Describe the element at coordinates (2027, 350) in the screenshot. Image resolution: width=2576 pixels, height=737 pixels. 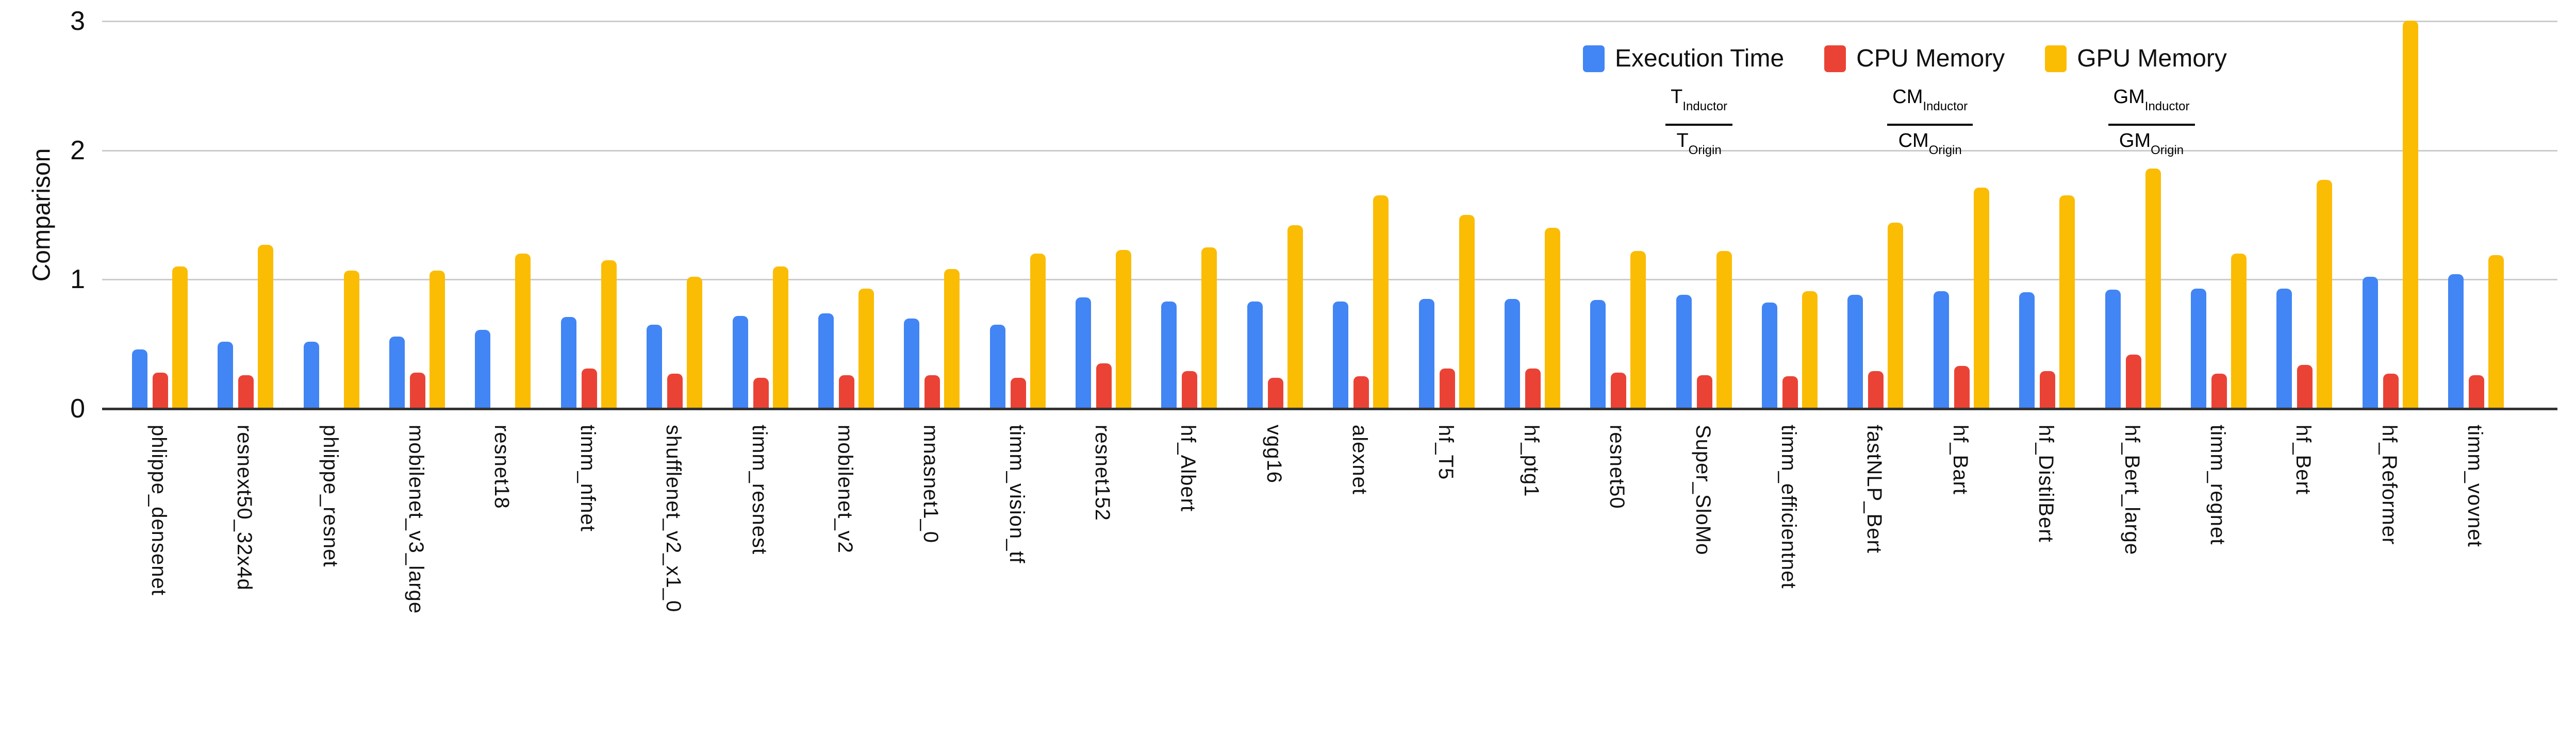
I see `bar-execution-time-hf_DistilBert` at that location.